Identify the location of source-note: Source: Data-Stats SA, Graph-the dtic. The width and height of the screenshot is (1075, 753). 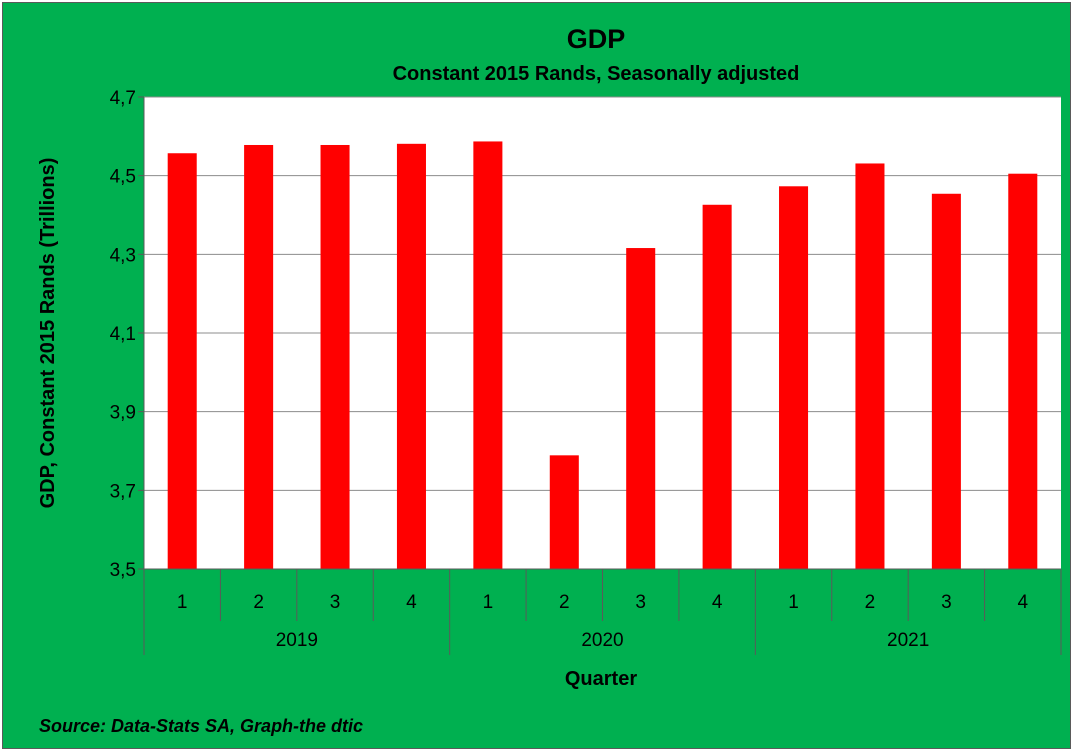
(201, 726).